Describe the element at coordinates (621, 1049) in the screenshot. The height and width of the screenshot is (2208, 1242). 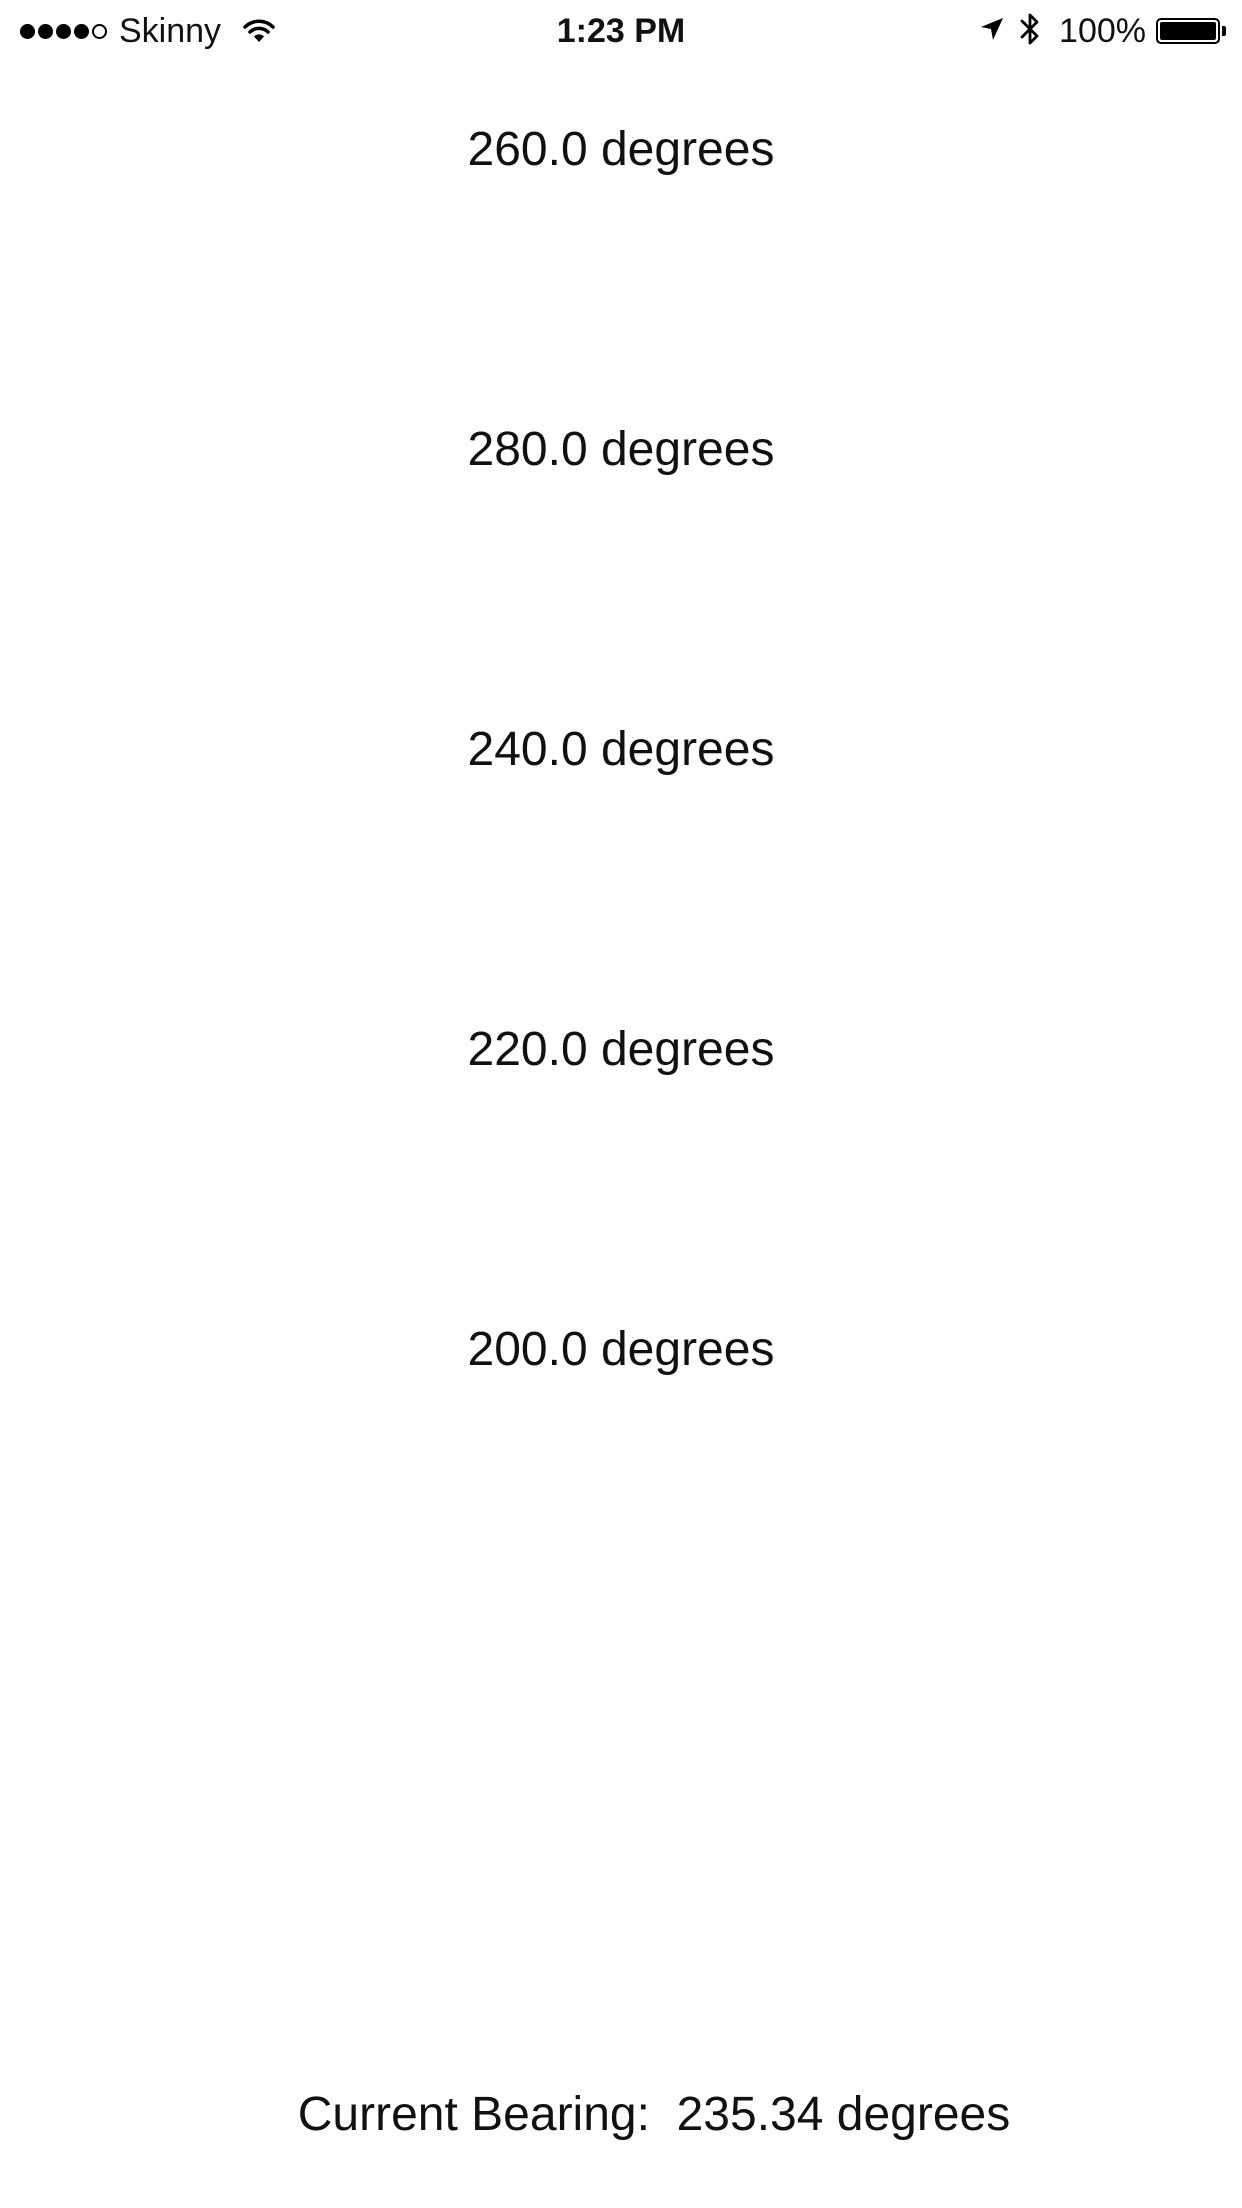
I see `heading-label: 220.0 degrees` at that location.